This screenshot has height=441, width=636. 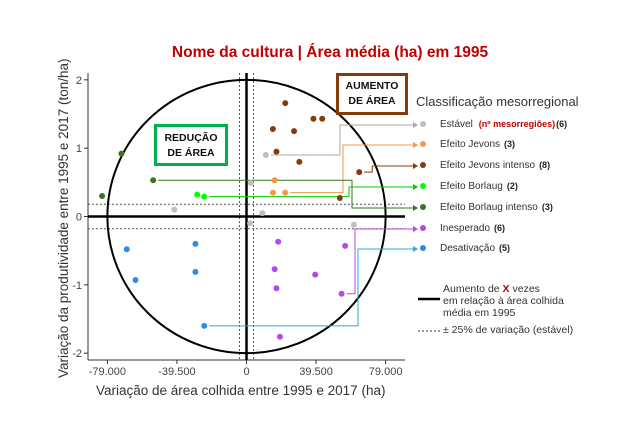 I want to click on reference-solid-line2: em relação à área colhida, so click(x=503, y=301).